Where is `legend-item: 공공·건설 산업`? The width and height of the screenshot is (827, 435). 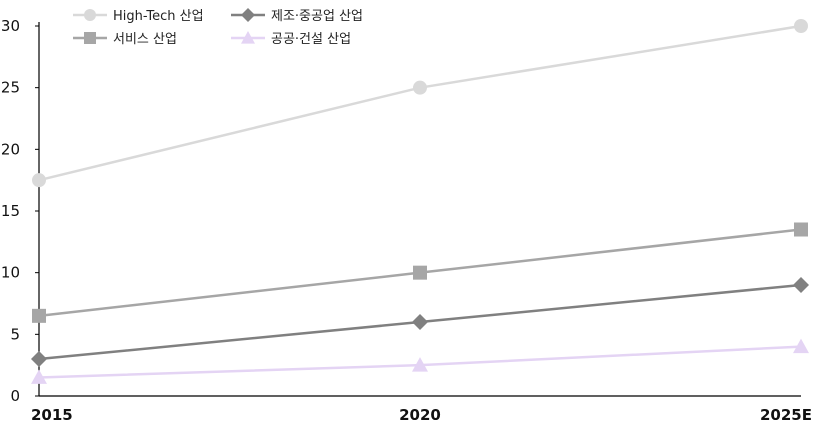 legend-item: 공공·건설 산업 is located at coordinates (291, 39).